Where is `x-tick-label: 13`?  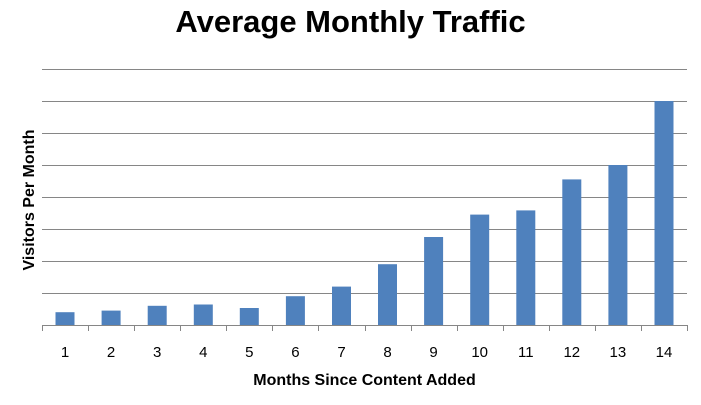
x-tick-label: 13 is located at coordinates (618, 352).